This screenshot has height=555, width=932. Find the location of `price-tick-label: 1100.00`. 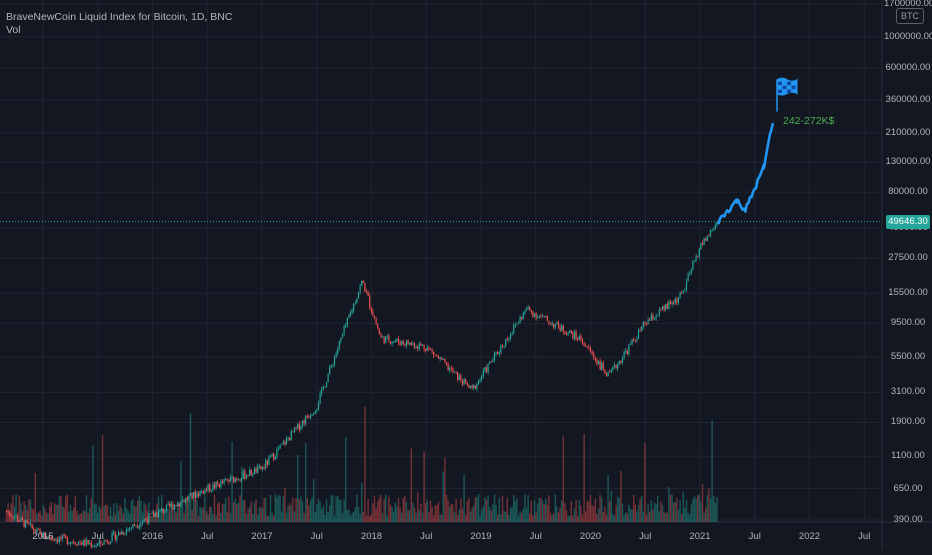

price-tick-label: 1100.00 is located at coordinates (908, 456).